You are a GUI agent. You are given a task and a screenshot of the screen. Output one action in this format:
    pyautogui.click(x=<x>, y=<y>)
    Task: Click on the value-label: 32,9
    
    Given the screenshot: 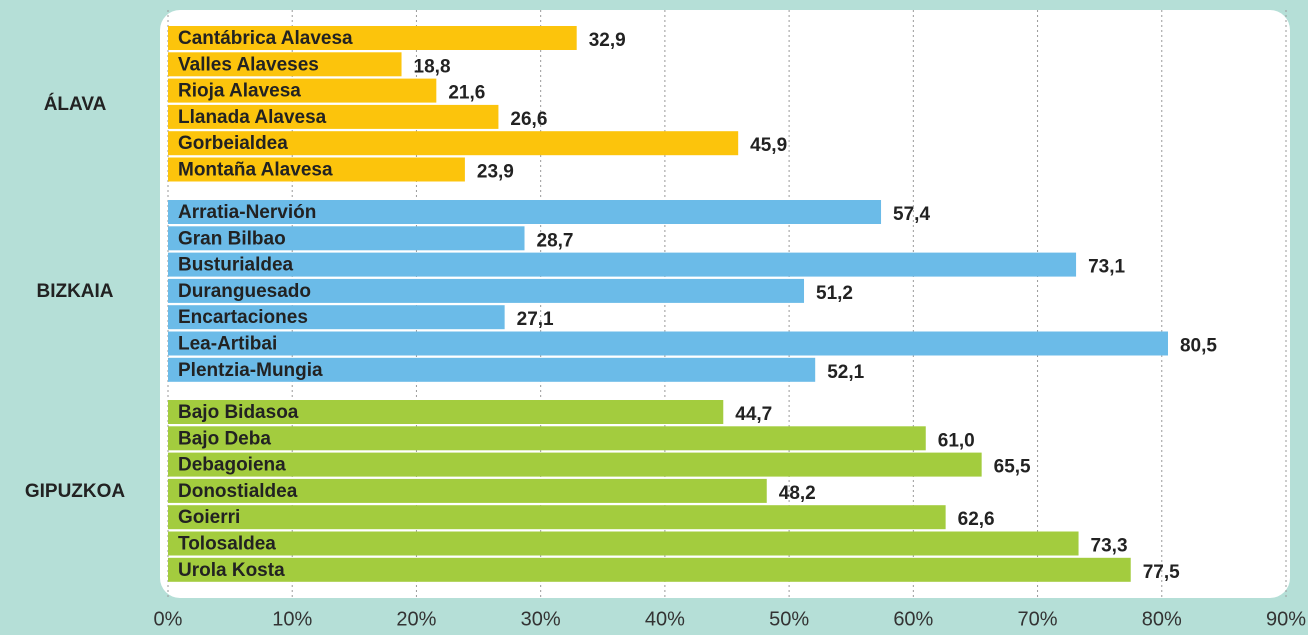 What is the action you would take?
    pyautogui.click(x=607, y=40)
    